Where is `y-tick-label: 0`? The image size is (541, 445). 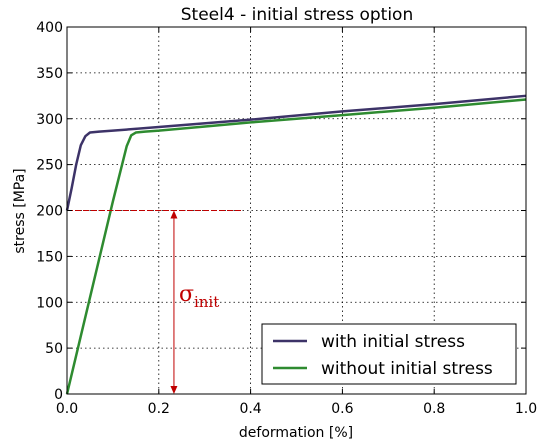 y-tick-label: 0 is located at coordinates (58, 395).